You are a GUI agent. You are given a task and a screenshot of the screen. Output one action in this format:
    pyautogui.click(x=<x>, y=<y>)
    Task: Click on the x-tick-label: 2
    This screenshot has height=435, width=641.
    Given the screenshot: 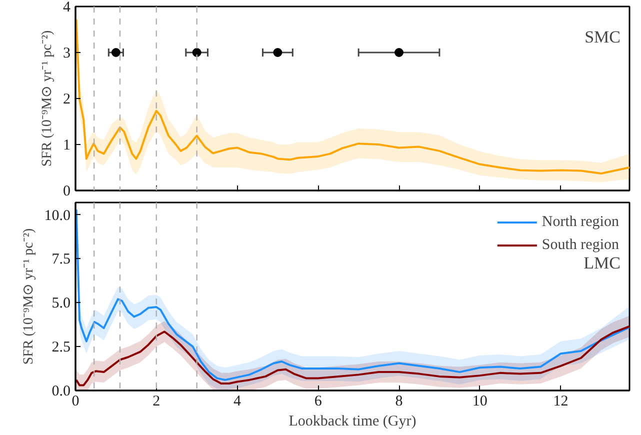 What is the action you would take?
    pyautogui.click(x=156, y=402)
    